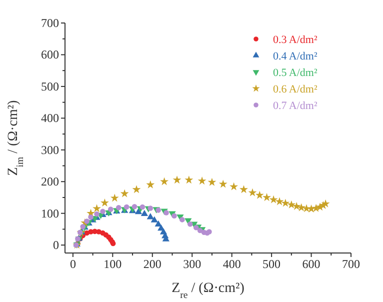 The height and width of the screenshot is (302, 383). What do you see at coordinates (311, 264) in the screenshot?
I see `x-tick-label: 600` at bounding box center [311, 264].